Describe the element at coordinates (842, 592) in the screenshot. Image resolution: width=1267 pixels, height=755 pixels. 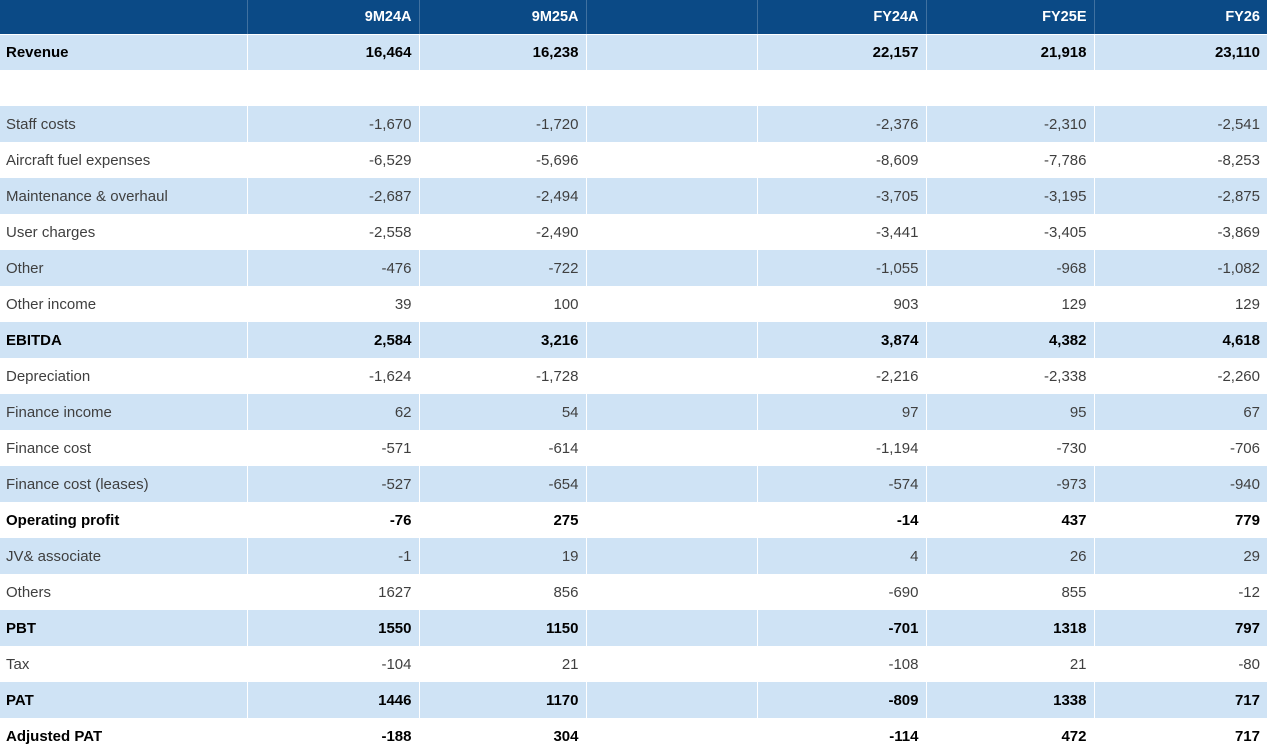
I see `cell-value: -690` at that location.